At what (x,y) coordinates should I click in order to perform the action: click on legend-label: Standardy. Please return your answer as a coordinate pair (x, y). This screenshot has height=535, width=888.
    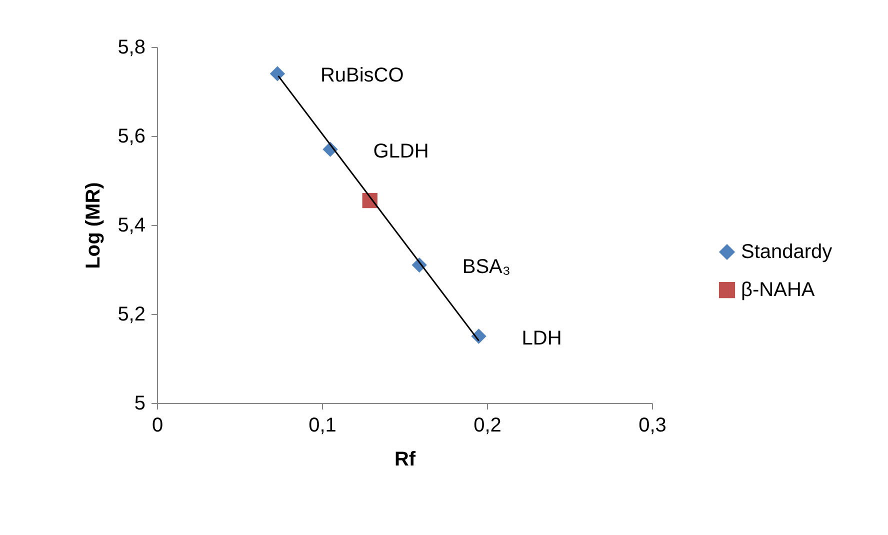
    Looking at the image, I should click on (786, 252).